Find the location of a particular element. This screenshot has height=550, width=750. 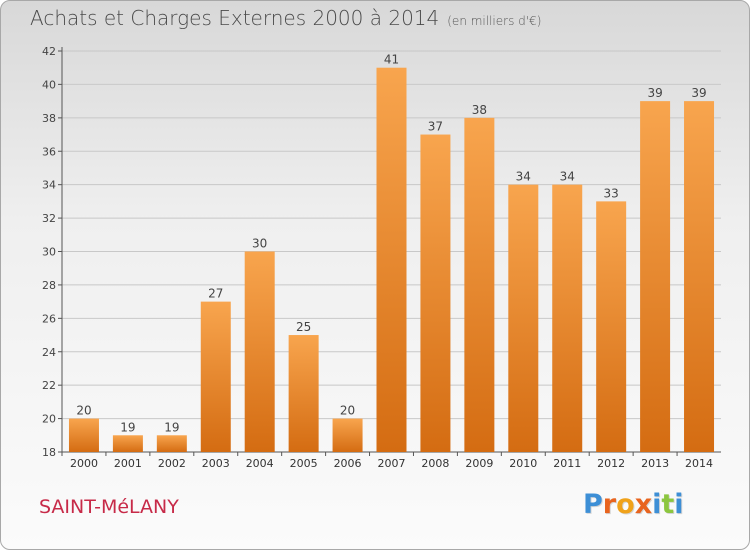

x-tick-label: 2009 is located at coordinates (479, 463).